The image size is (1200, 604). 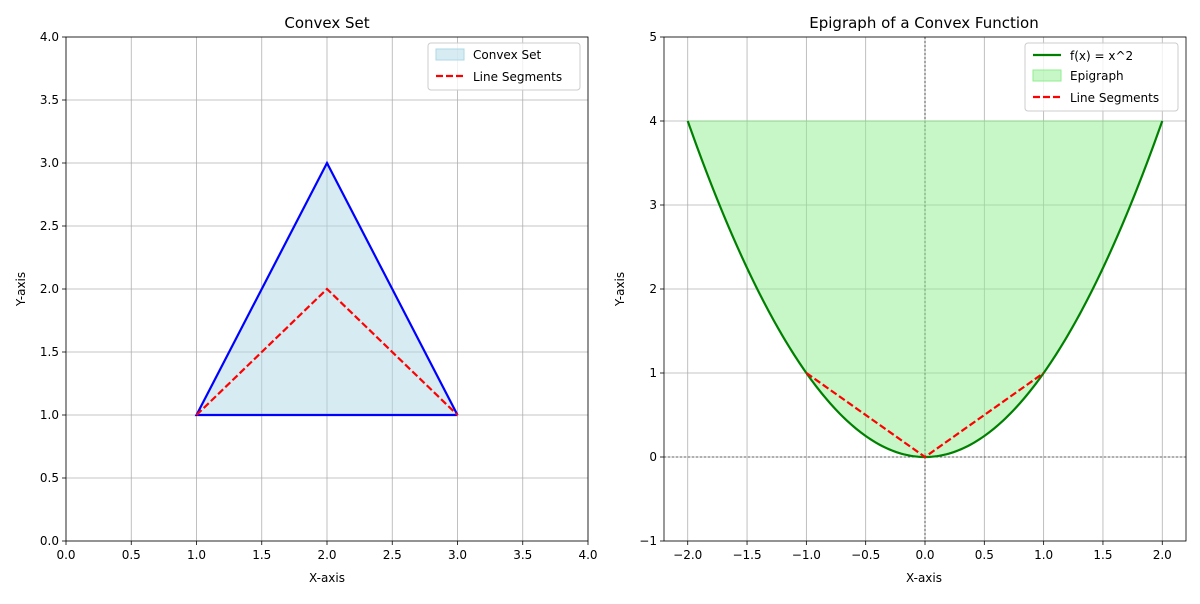 I want to click on y-tick-label: 4.0, so click(x=49, y=37).